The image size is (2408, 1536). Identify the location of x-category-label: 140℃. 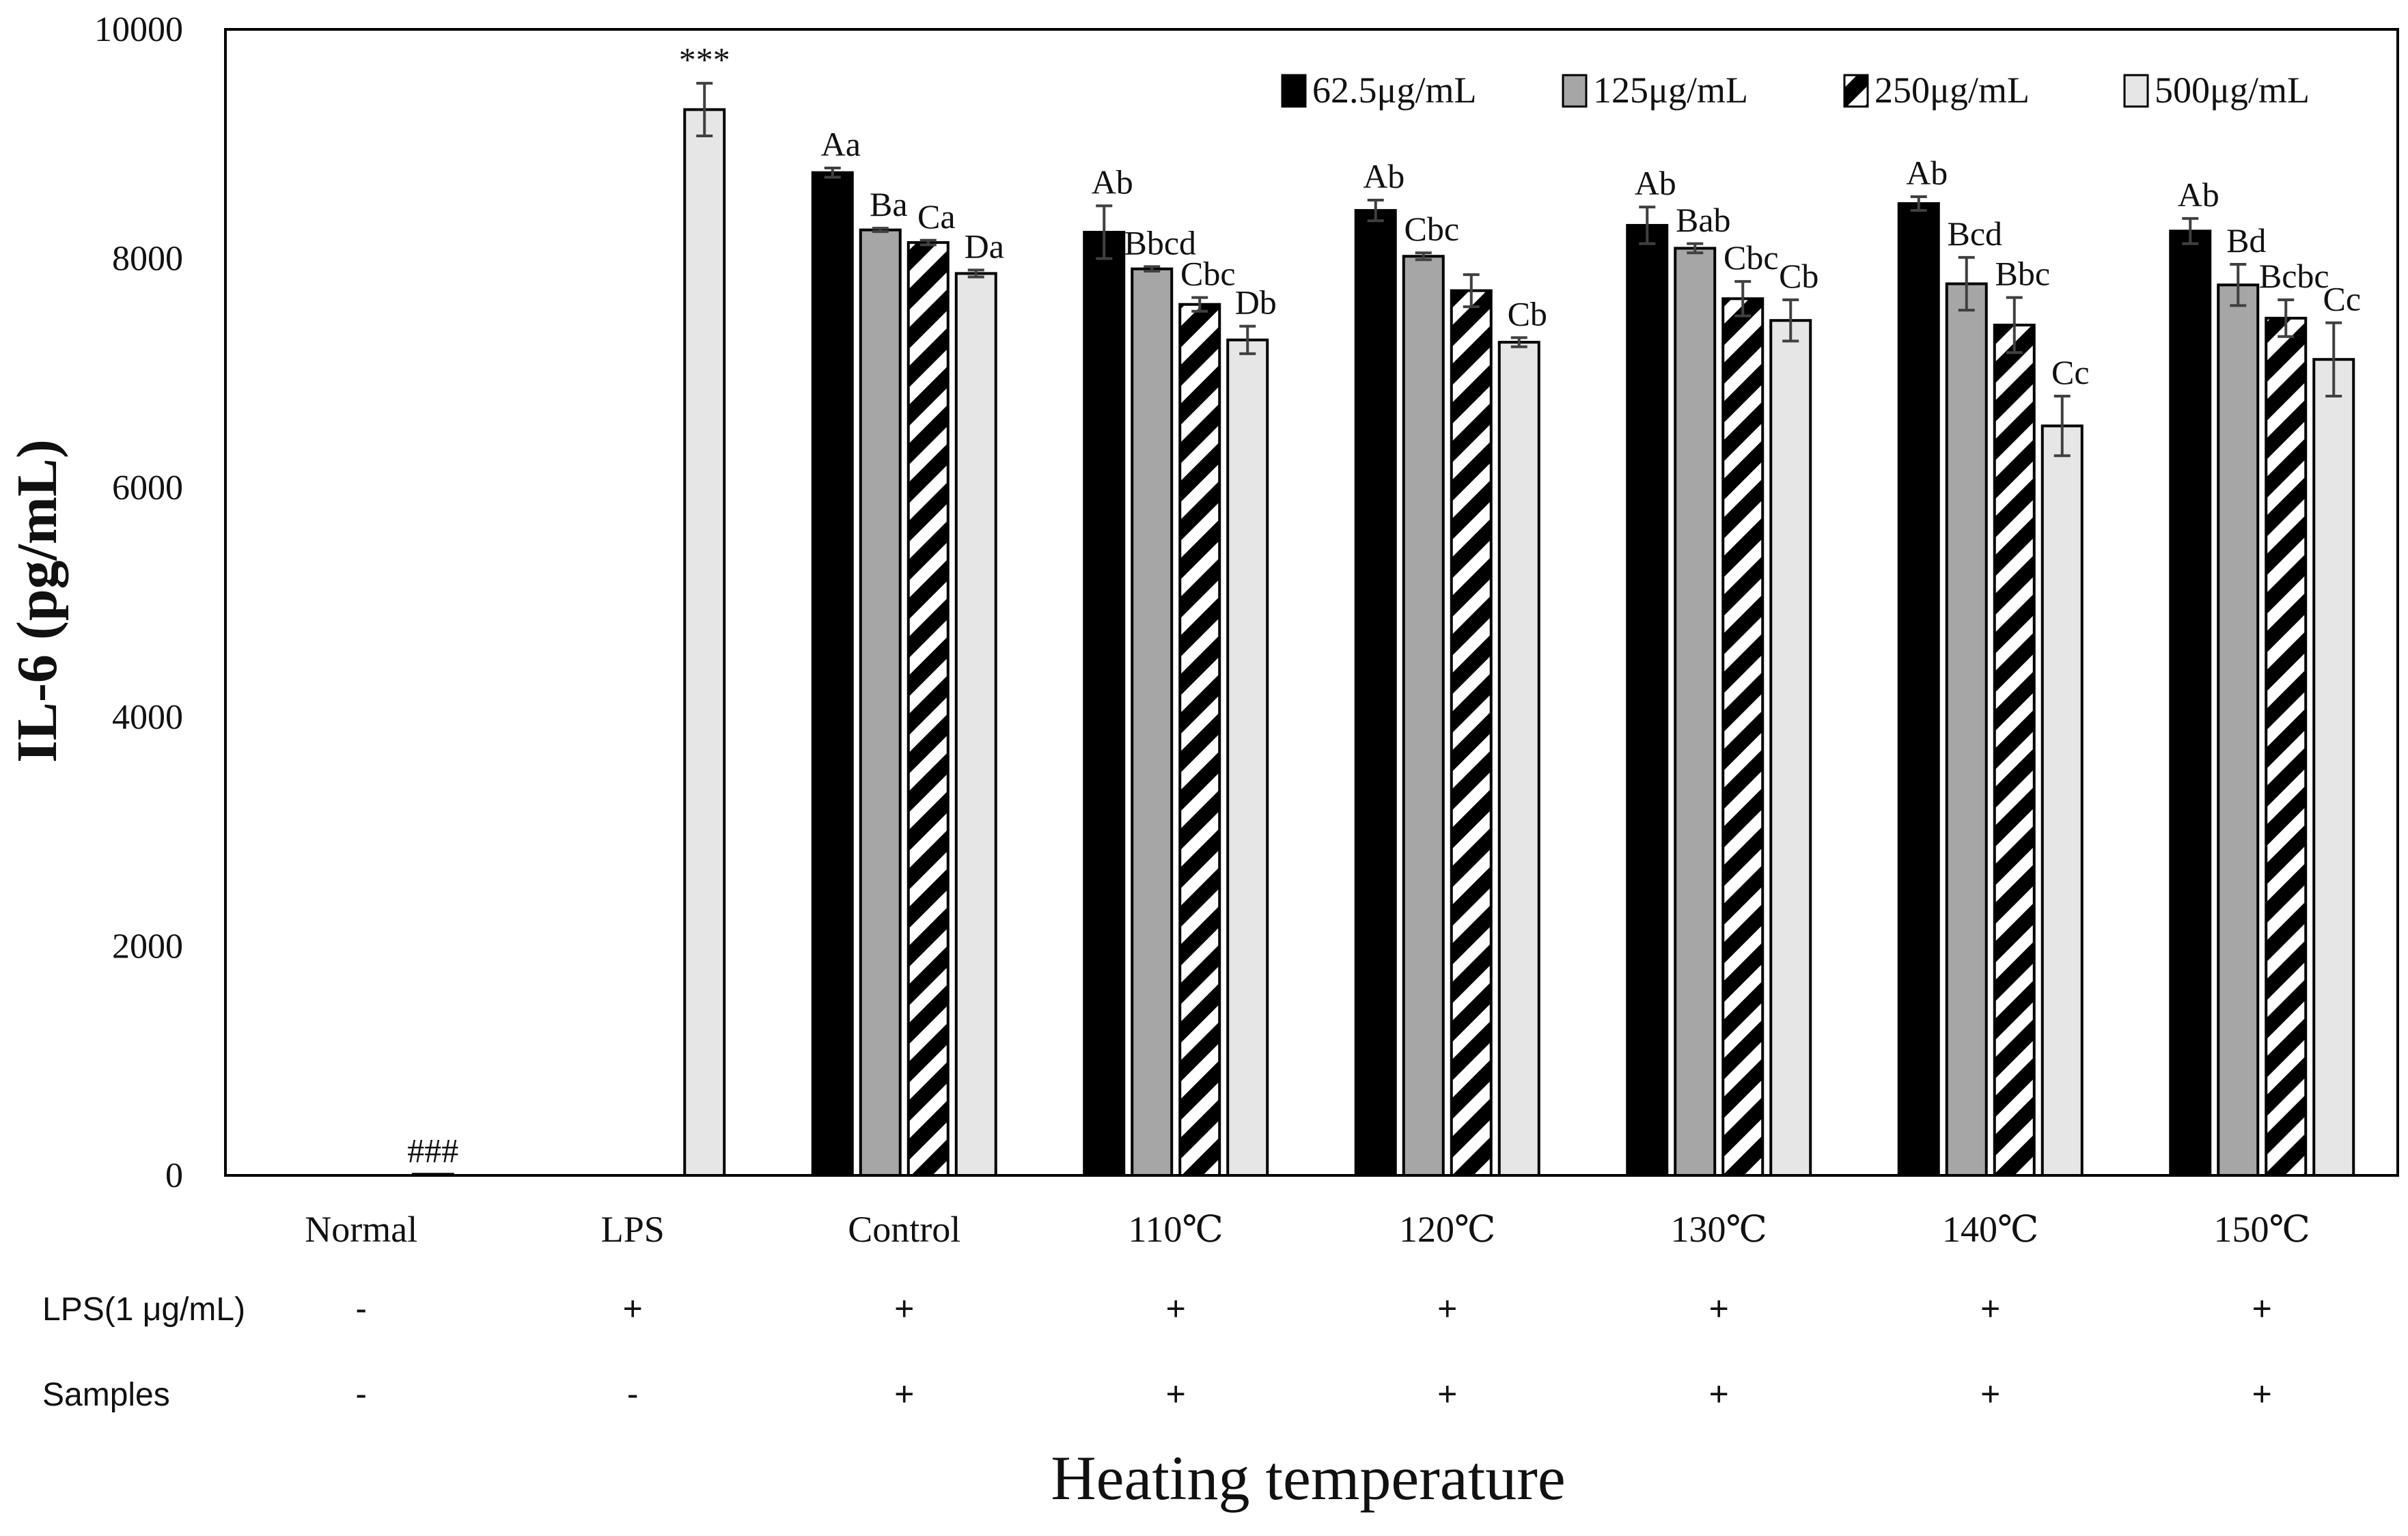
(1990, 1229).